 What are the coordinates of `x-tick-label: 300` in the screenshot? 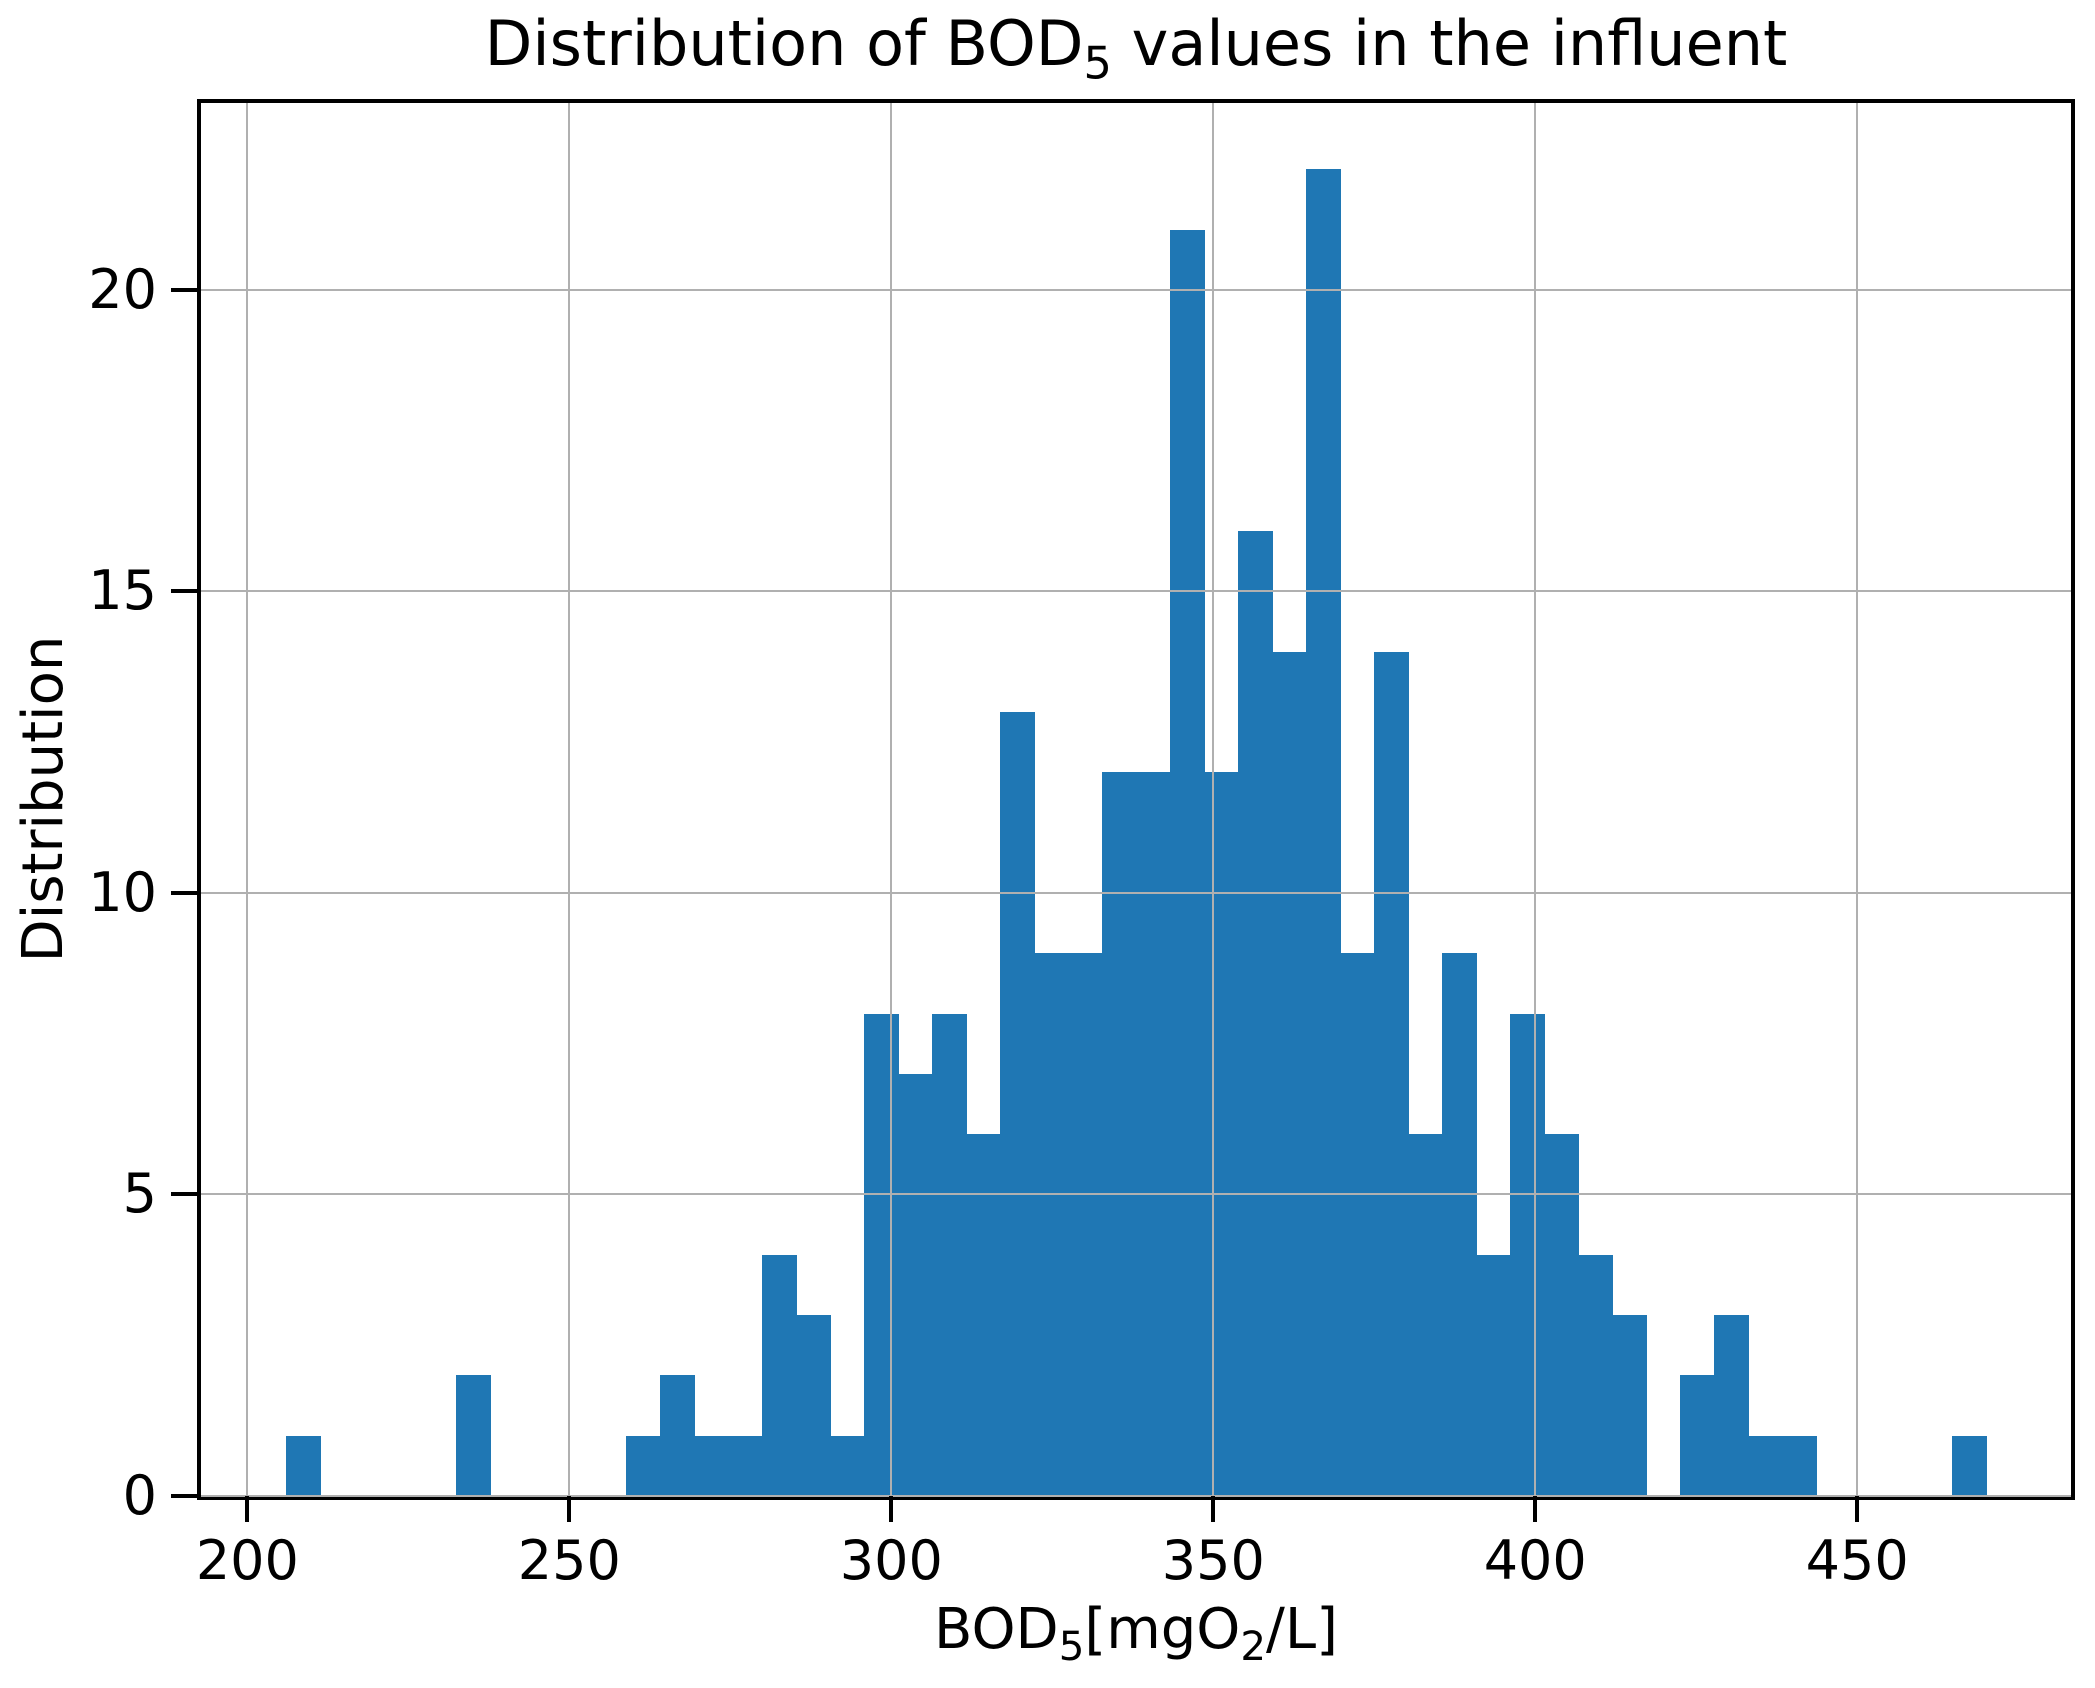 It's located at (891, 1560).